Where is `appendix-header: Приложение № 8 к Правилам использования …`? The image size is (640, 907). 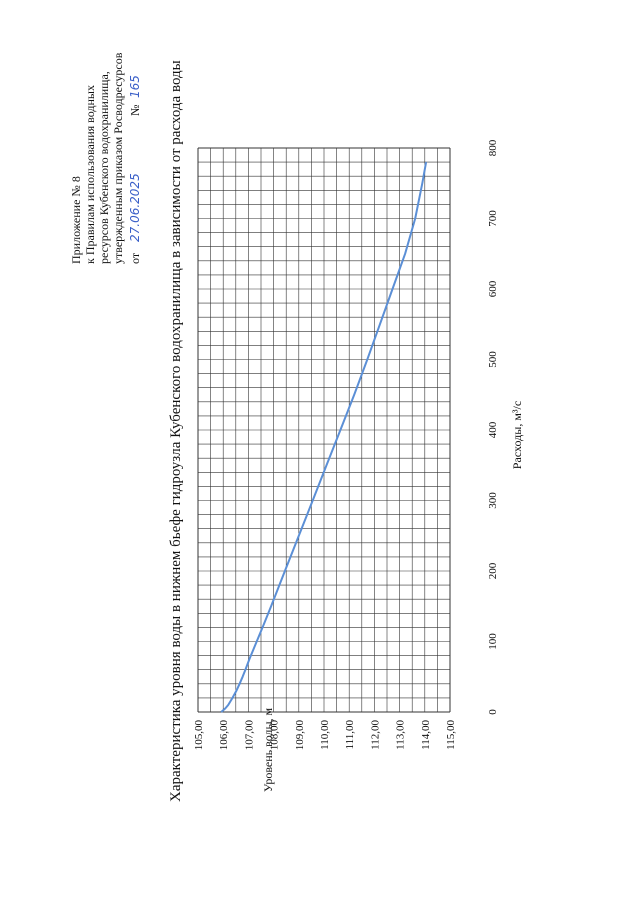
appendix-header: Приложение № 8 к Правилам использования … is located at coordinates (105, 158).